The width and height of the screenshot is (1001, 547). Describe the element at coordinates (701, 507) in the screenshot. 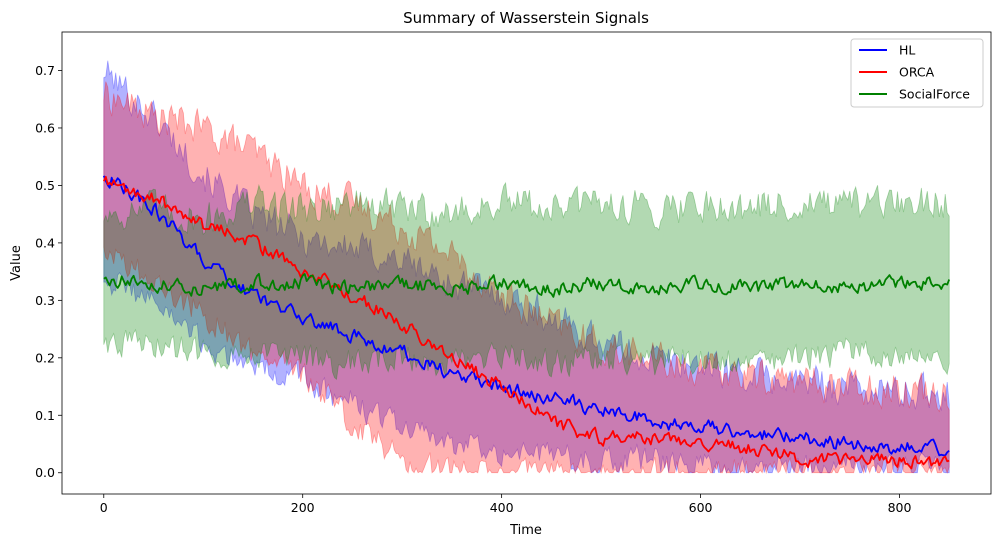

I see `x-tick-label: 600` at that location.